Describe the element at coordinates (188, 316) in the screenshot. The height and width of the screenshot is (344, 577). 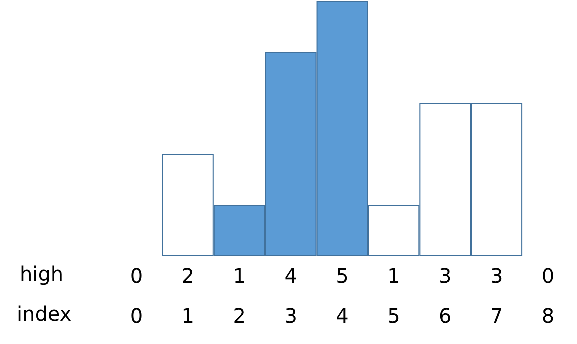
I see `x-tick-label: 1` at that location.